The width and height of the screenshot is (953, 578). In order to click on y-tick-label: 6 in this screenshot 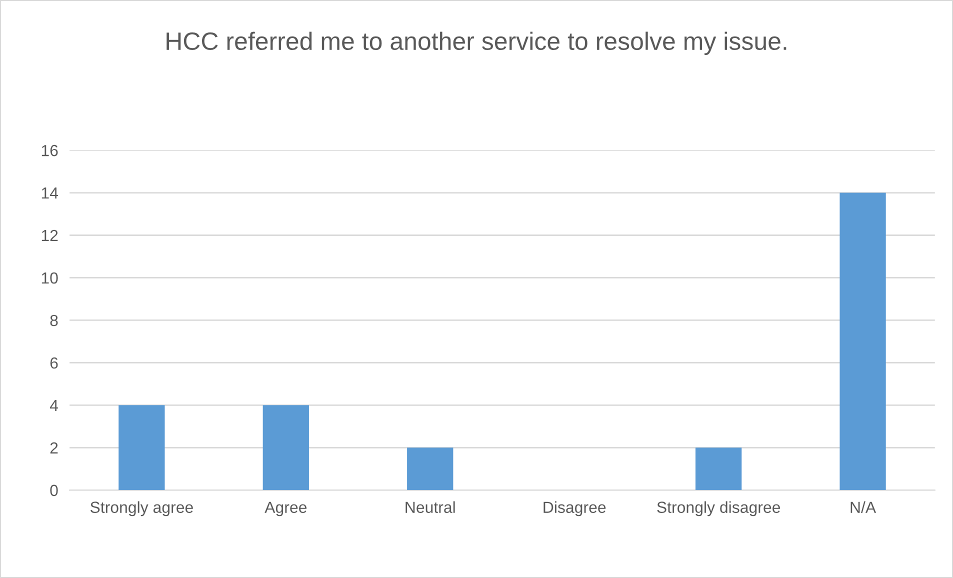, I will do `click(54, 363)`.